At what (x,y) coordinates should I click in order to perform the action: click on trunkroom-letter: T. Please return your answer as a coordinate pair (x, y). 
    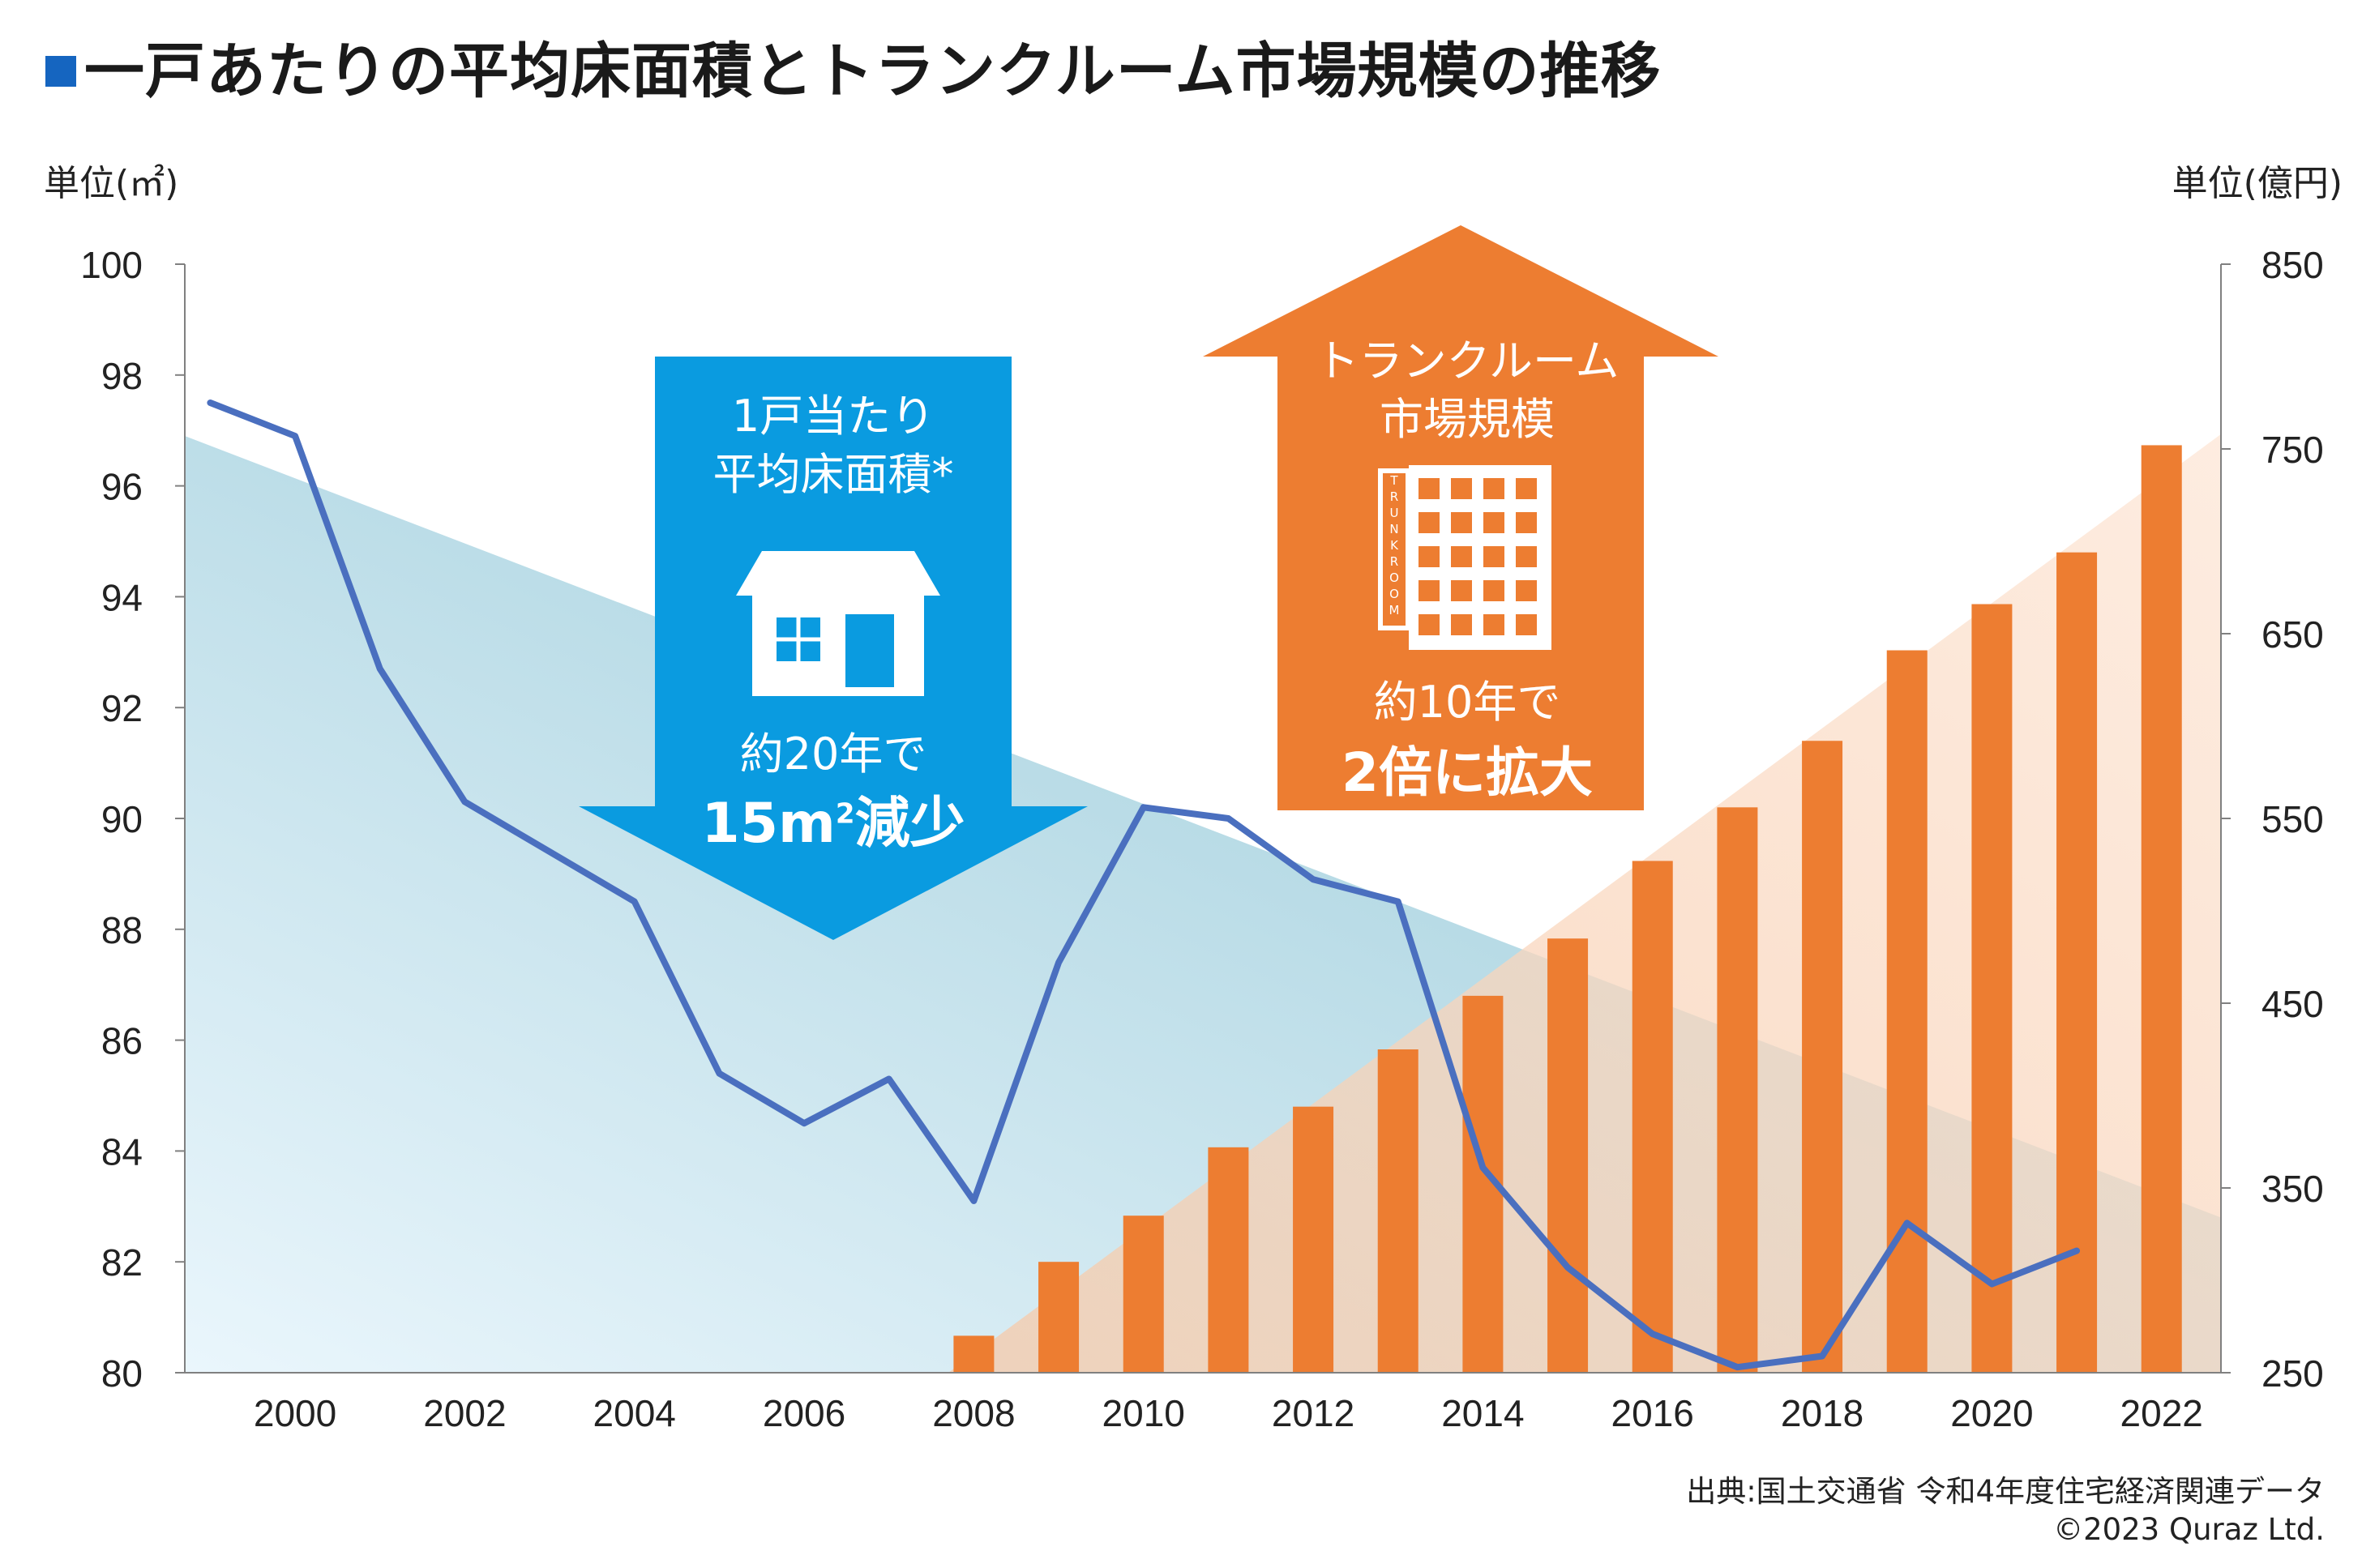
    Looking at the image, I should click on (1393, 480).